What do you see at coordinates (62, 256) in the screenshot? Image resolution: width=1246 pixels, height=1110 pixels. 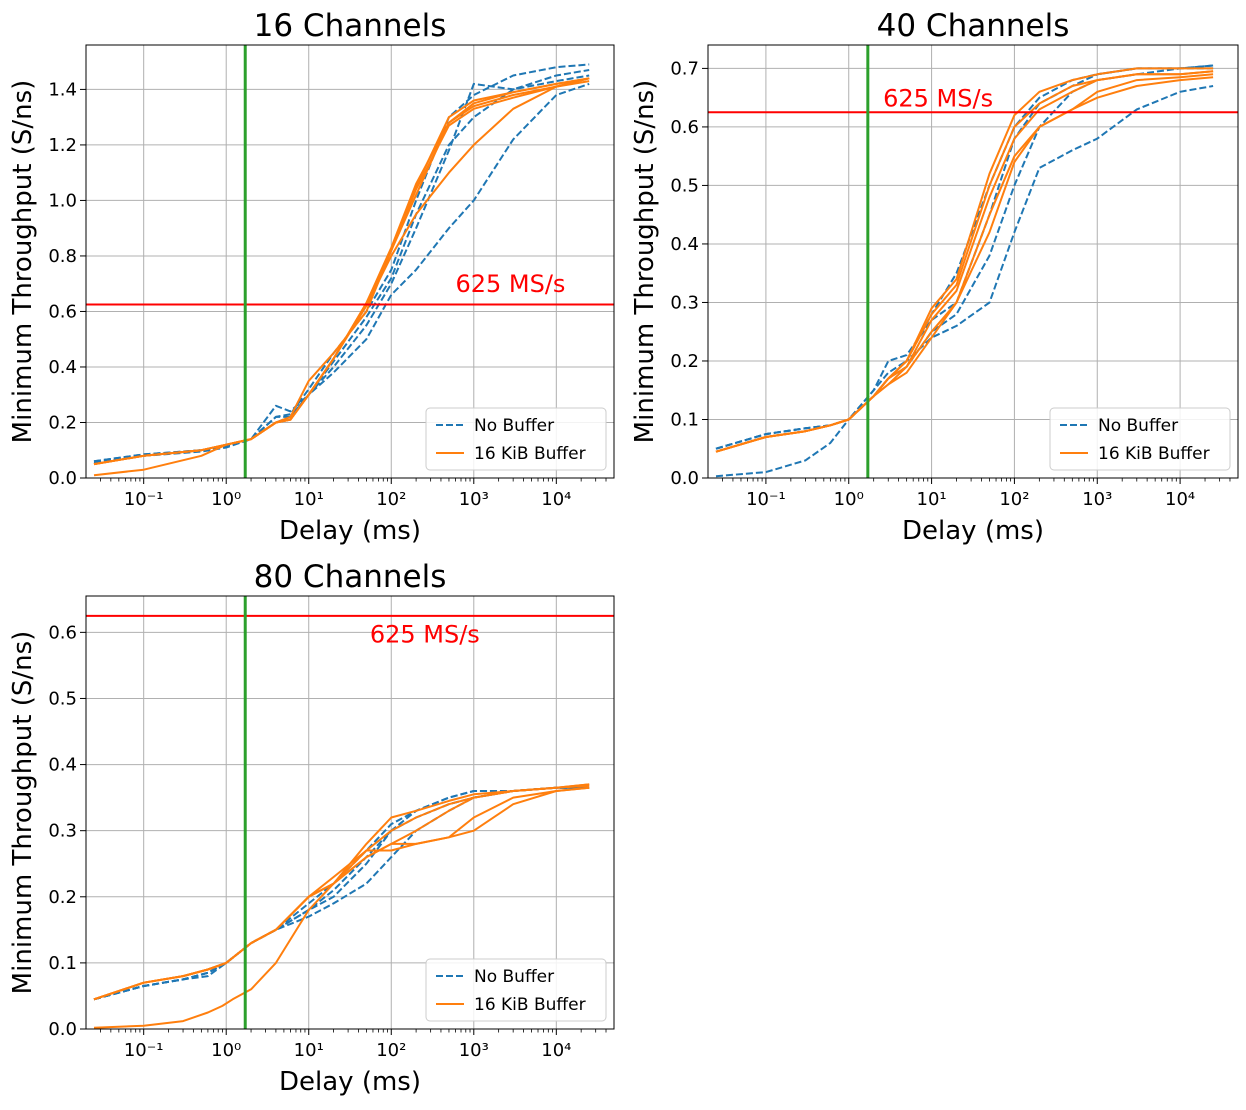 I see `y-tick-label: 0.8` at bounding box center [62, 256].